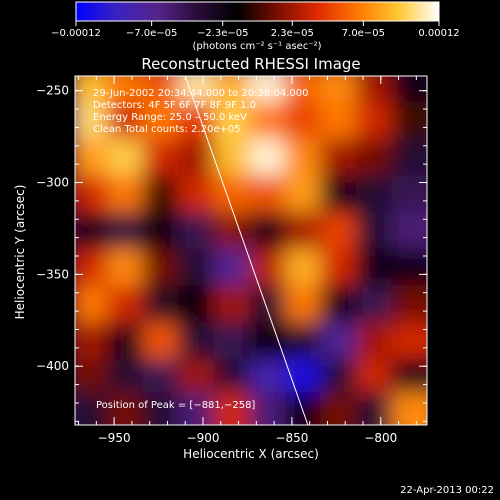 The width and height of the screenshot is (500, 500). Describe the element at coordinates (76, 33) in the screenshot. I see `colorbar-tick-label: −0.00012` at that location.